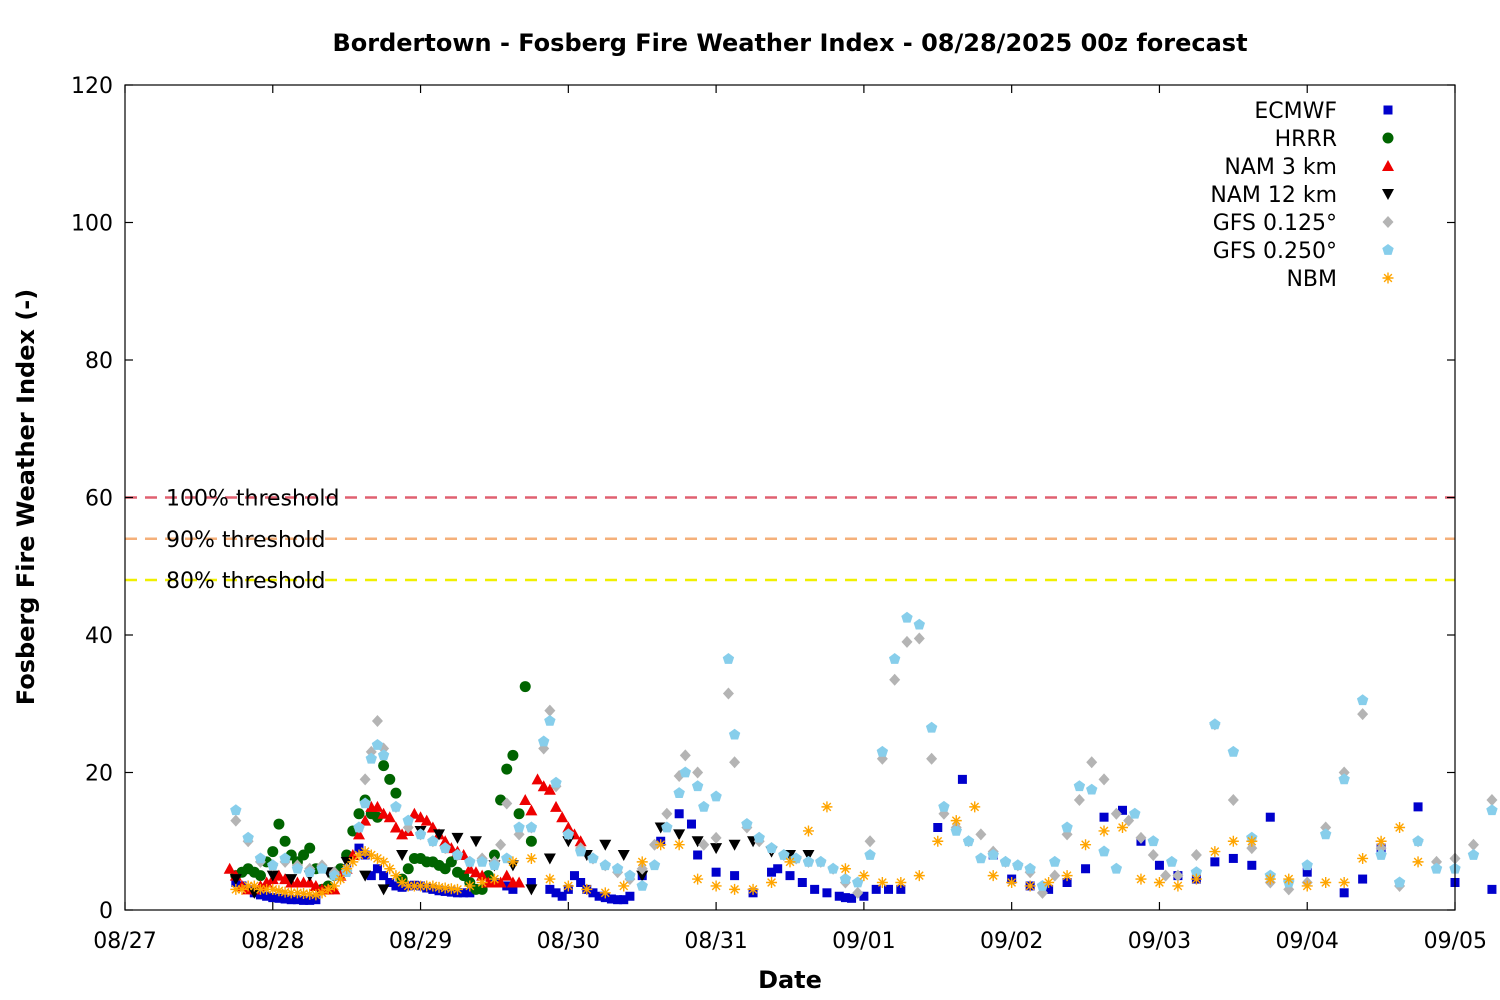 This screenshot has height=1000, width=1500. Describe the element at coordinates (1159, 941) in the screenshot. I see `x-tick-label: 09/03` at that location.